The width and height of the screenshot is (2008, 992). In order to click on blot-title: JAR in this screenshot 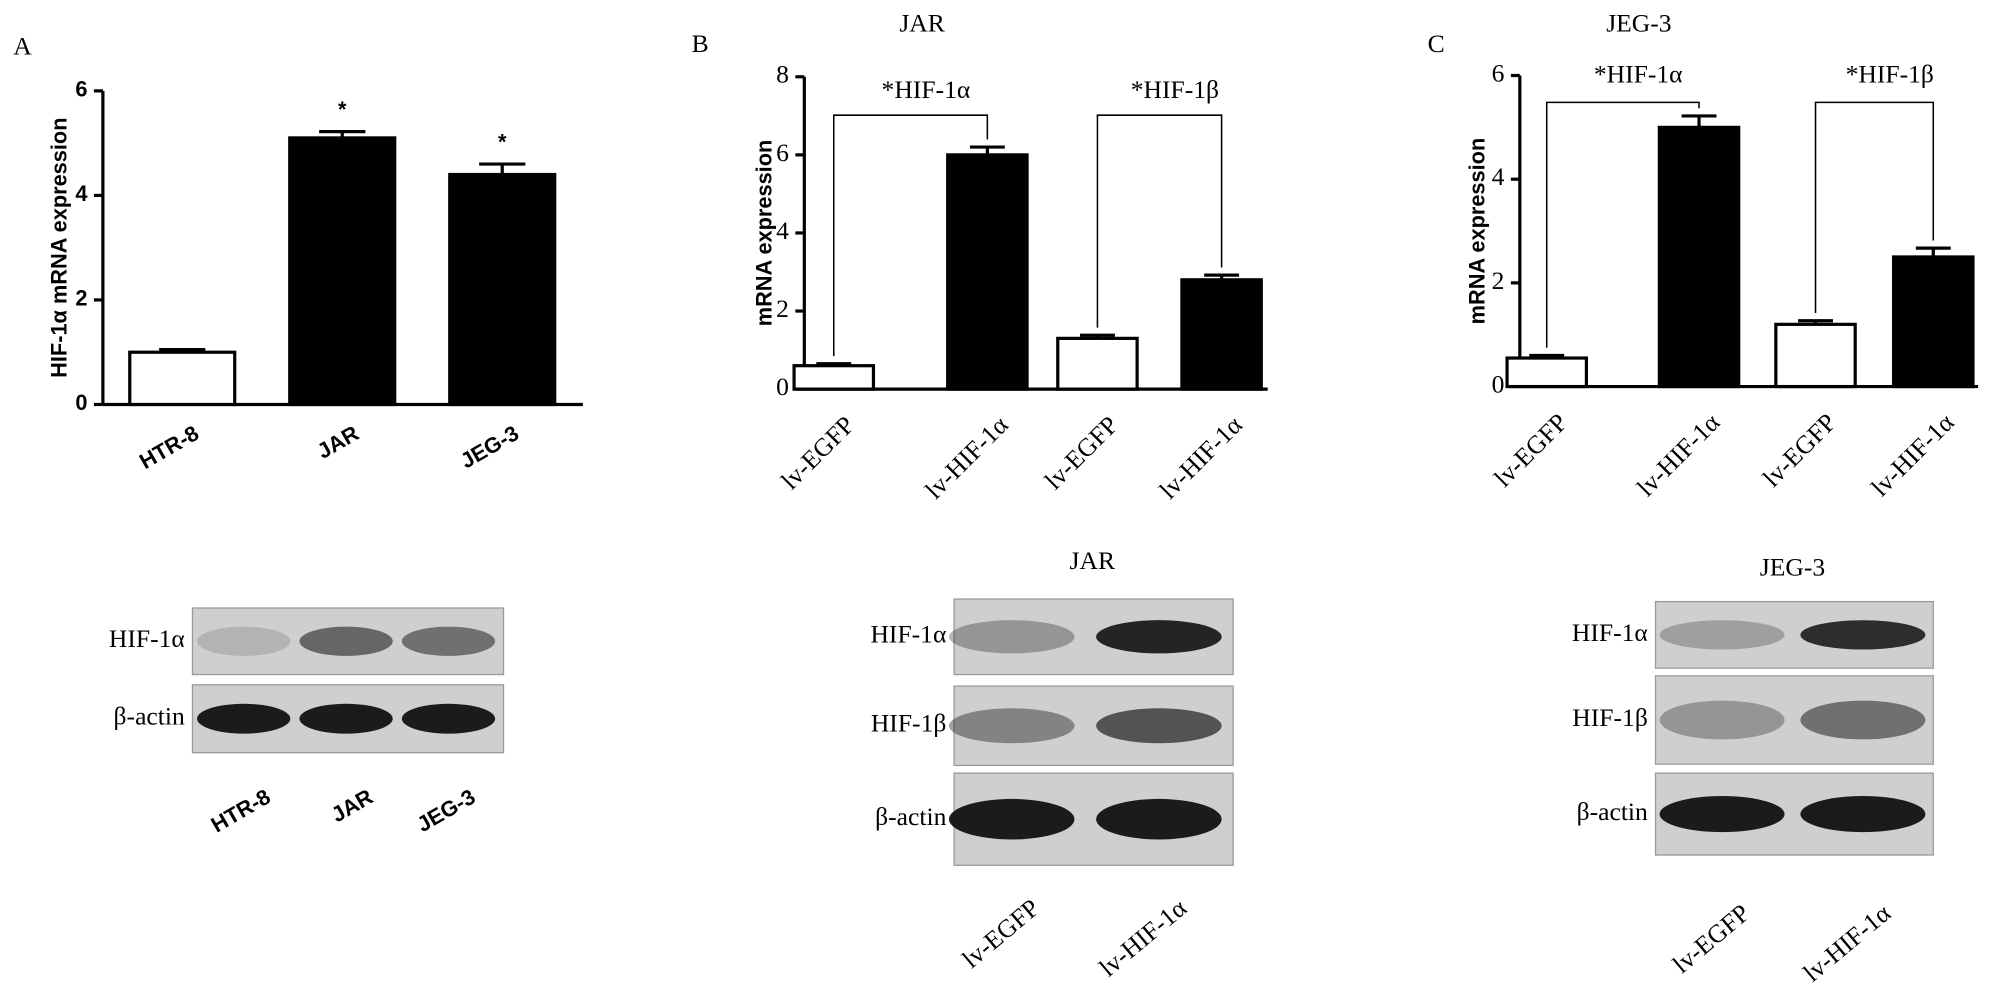, I will do `click(1093, 560)`.